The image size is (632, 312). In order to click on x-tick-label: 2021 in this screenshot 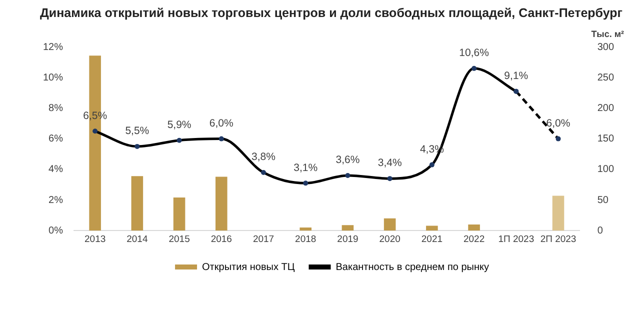, I will do `click(432, 239)`.